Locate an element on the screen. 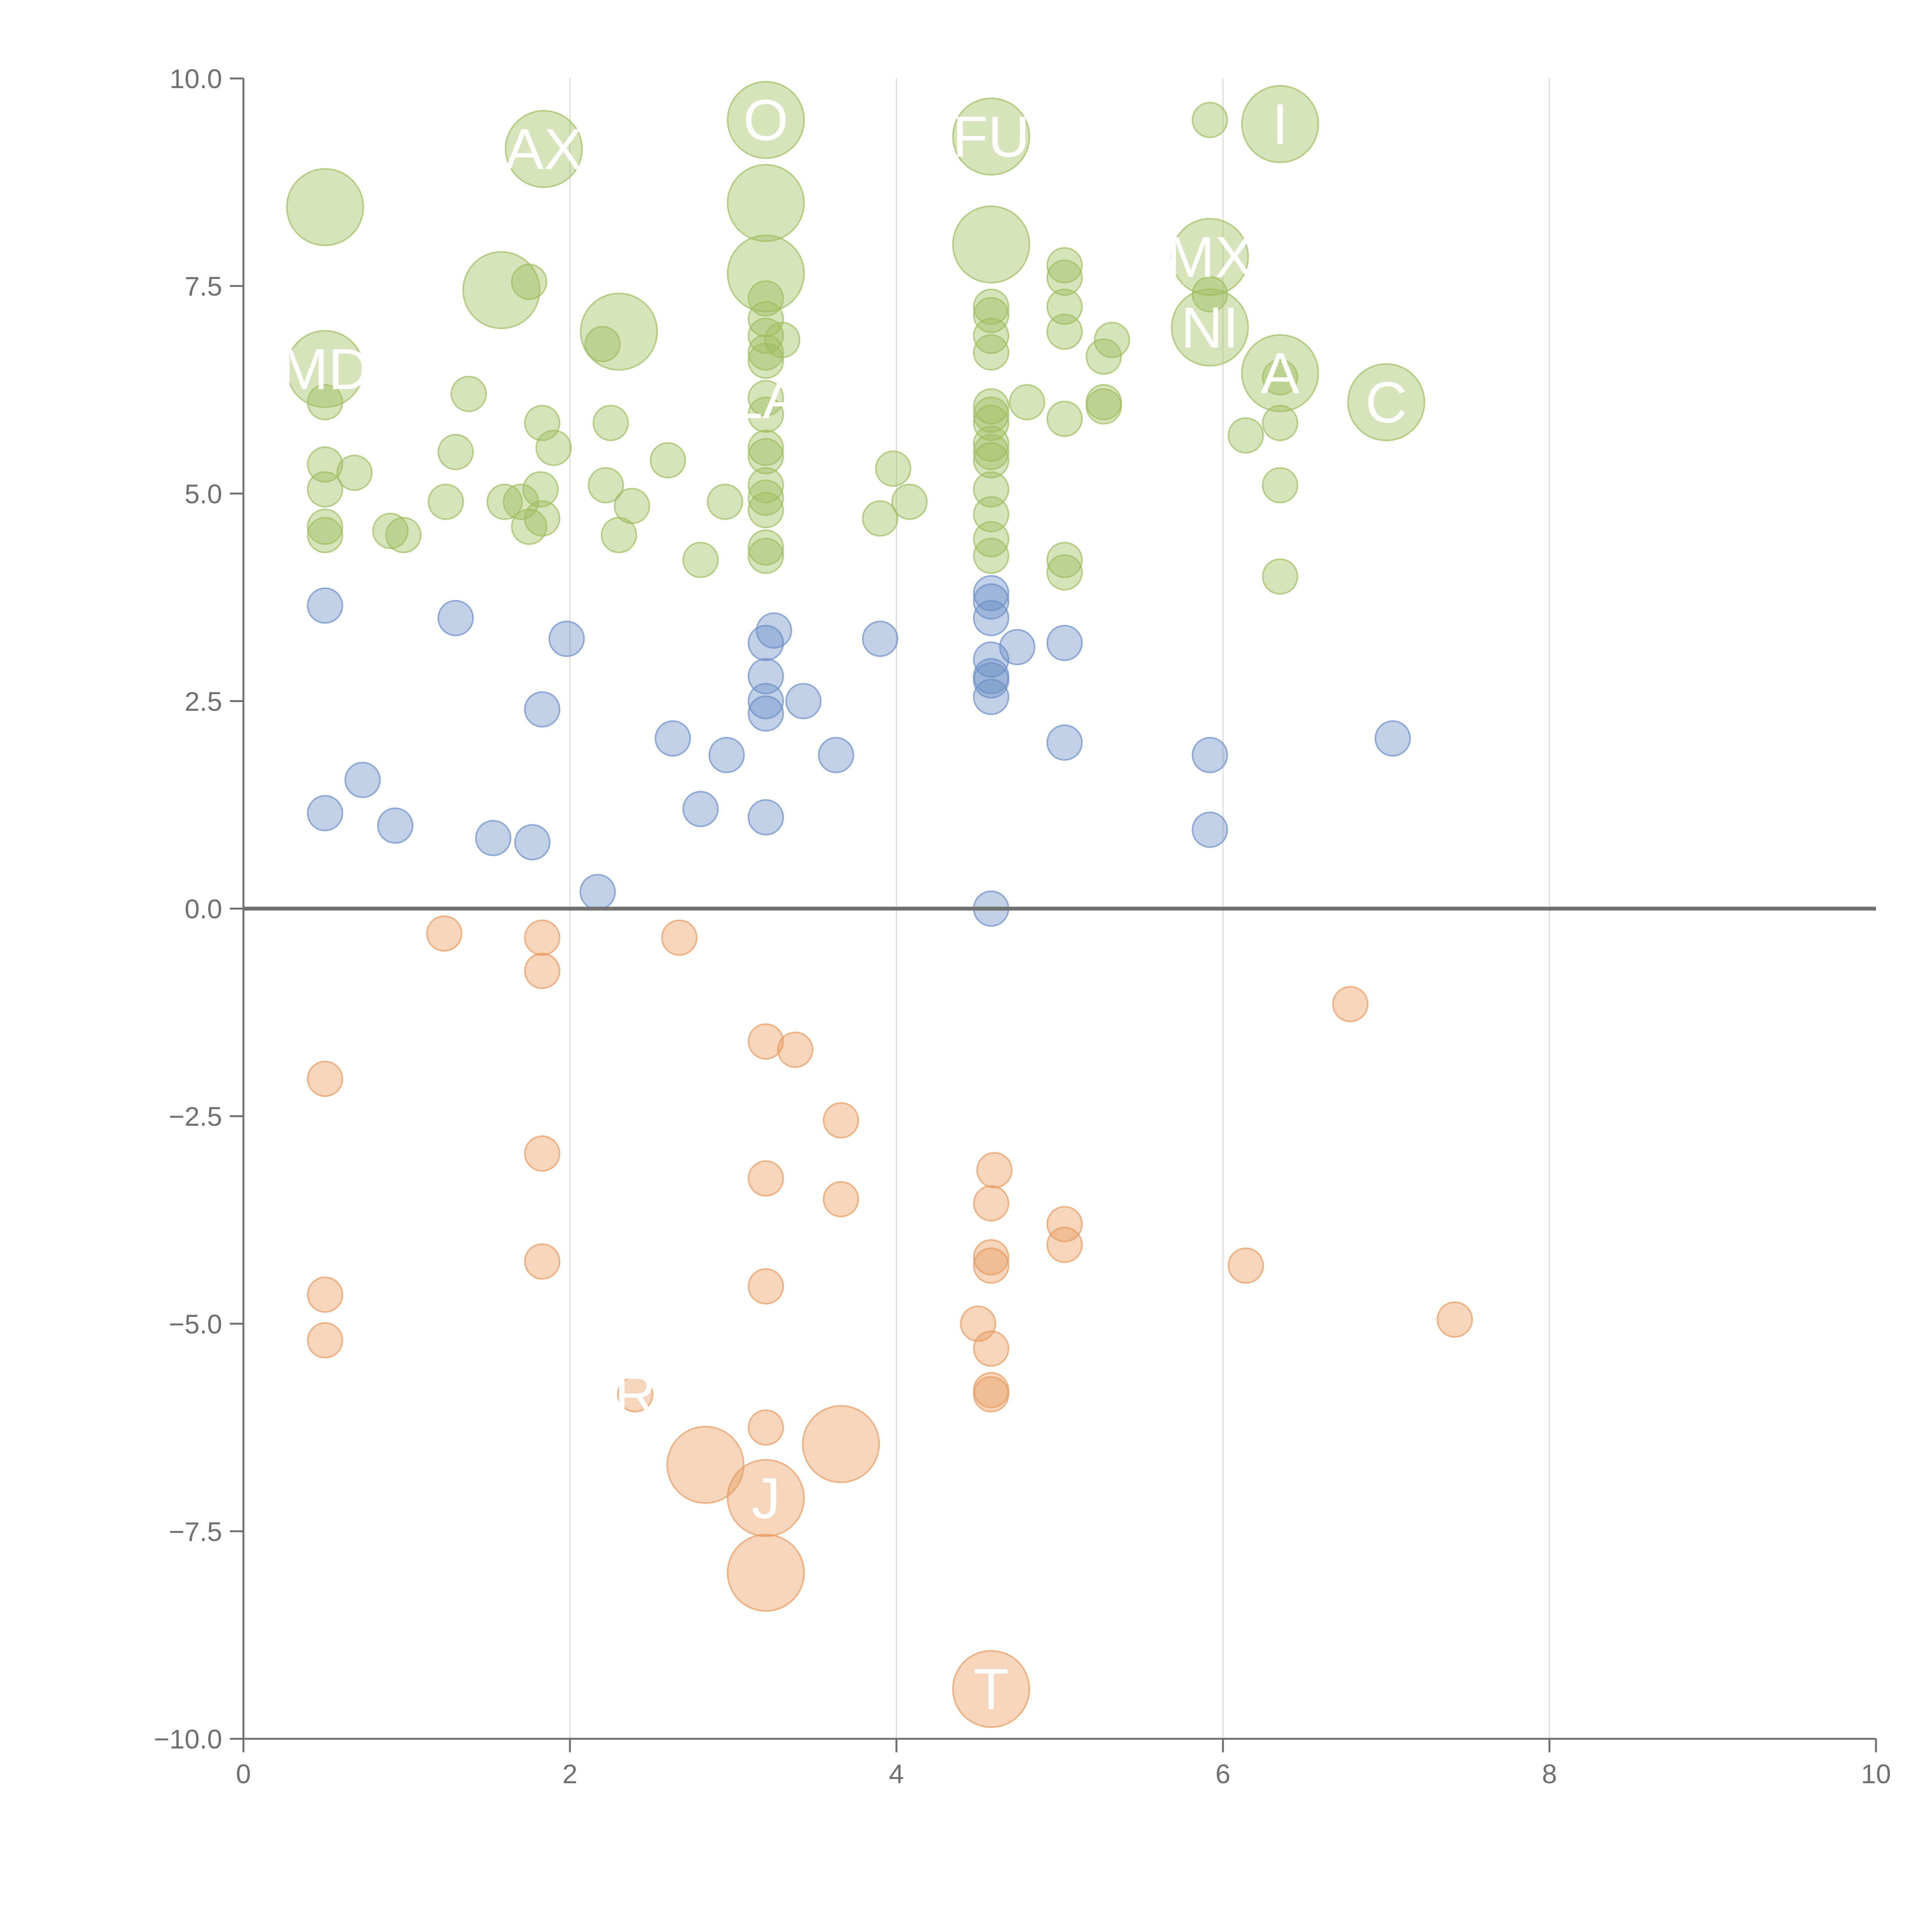 This screenshot has width=1932, height=1932. x-tick-label: 4 is located at coordinates (897, 1774).